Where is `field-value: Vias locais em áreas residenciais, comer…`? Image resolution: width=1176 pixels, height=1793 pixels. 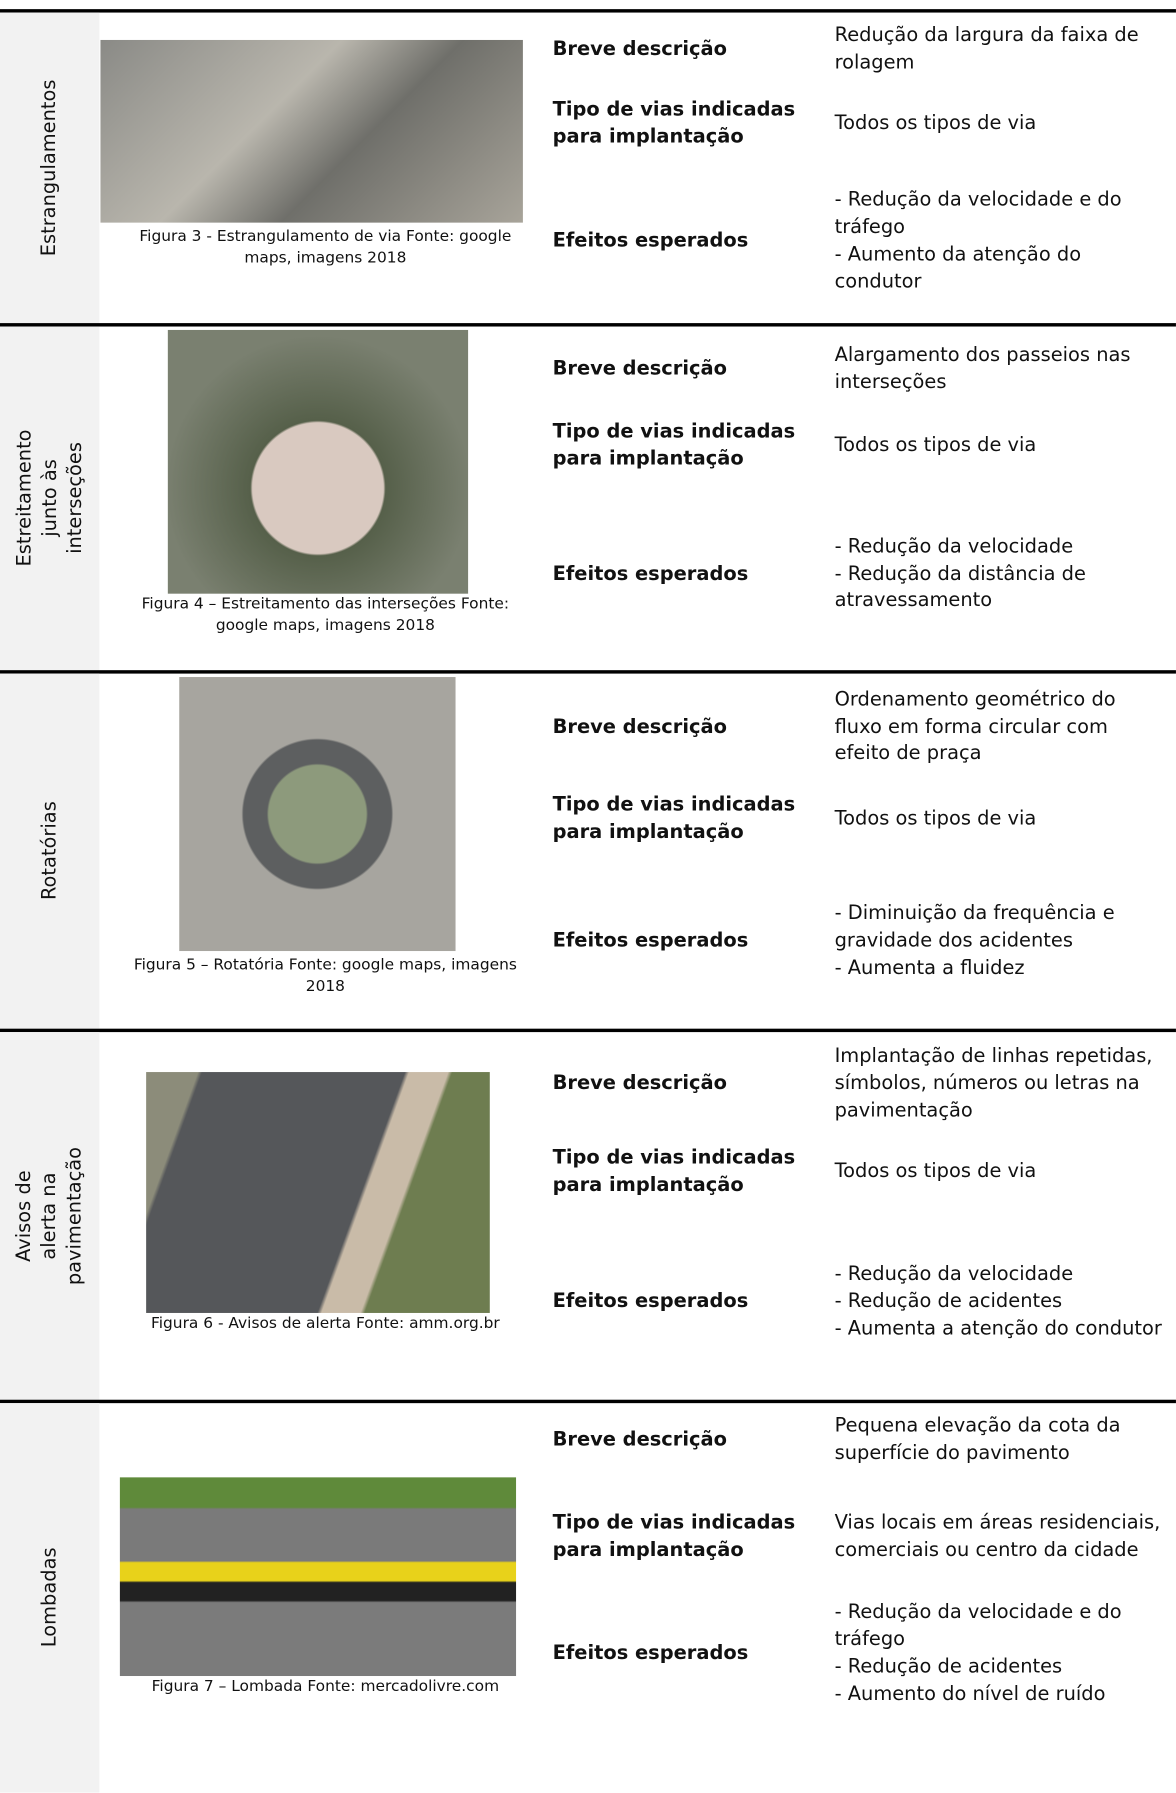
field-value: Vias locais em áreas residenciais, comer… is located at coordinates (997, 1536).